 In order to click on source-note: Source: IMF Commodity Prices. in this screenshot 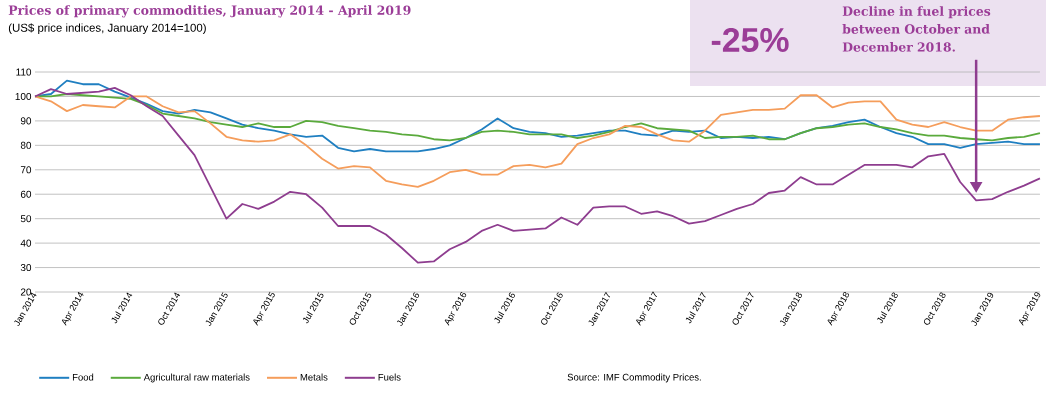, I will do `click(634, 378)`.